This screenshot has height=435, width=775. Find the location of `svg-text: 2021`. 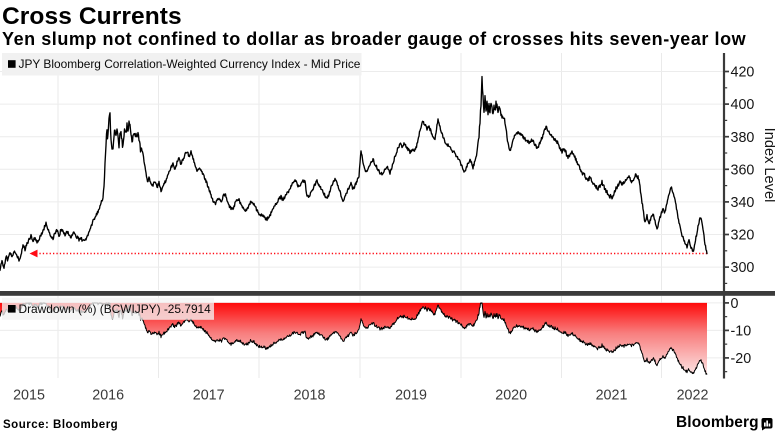

svg-text: 2021 is located at coordinates (612, 396).